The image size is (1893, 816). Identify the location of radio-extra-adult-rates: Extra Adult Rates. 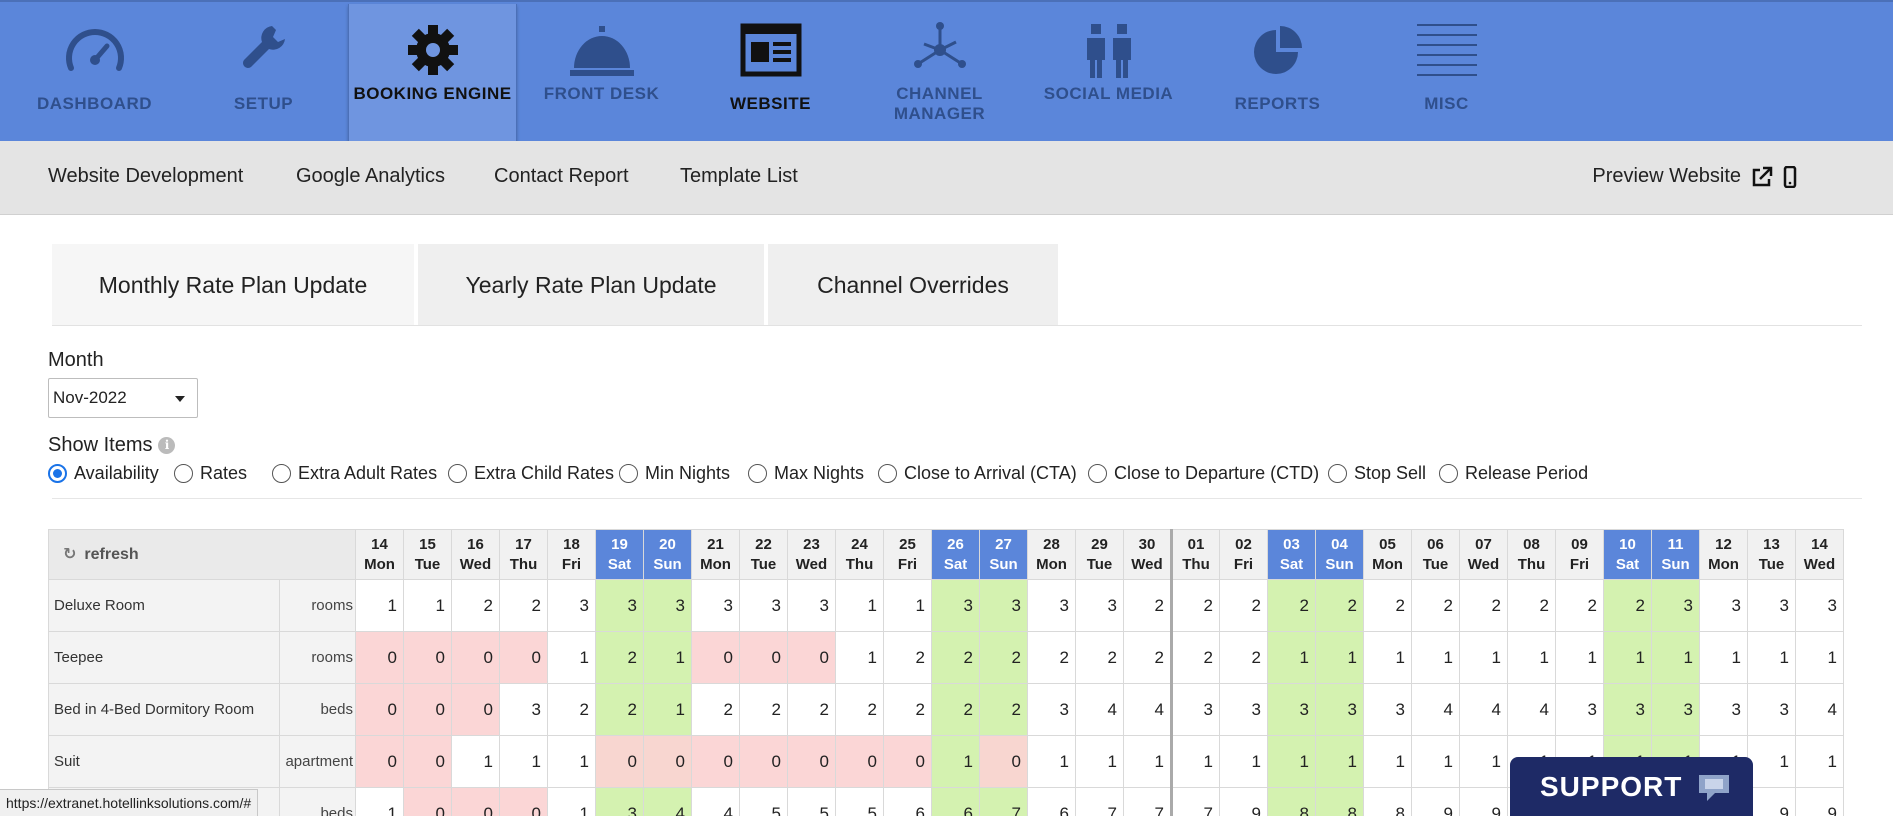
(354, 473).